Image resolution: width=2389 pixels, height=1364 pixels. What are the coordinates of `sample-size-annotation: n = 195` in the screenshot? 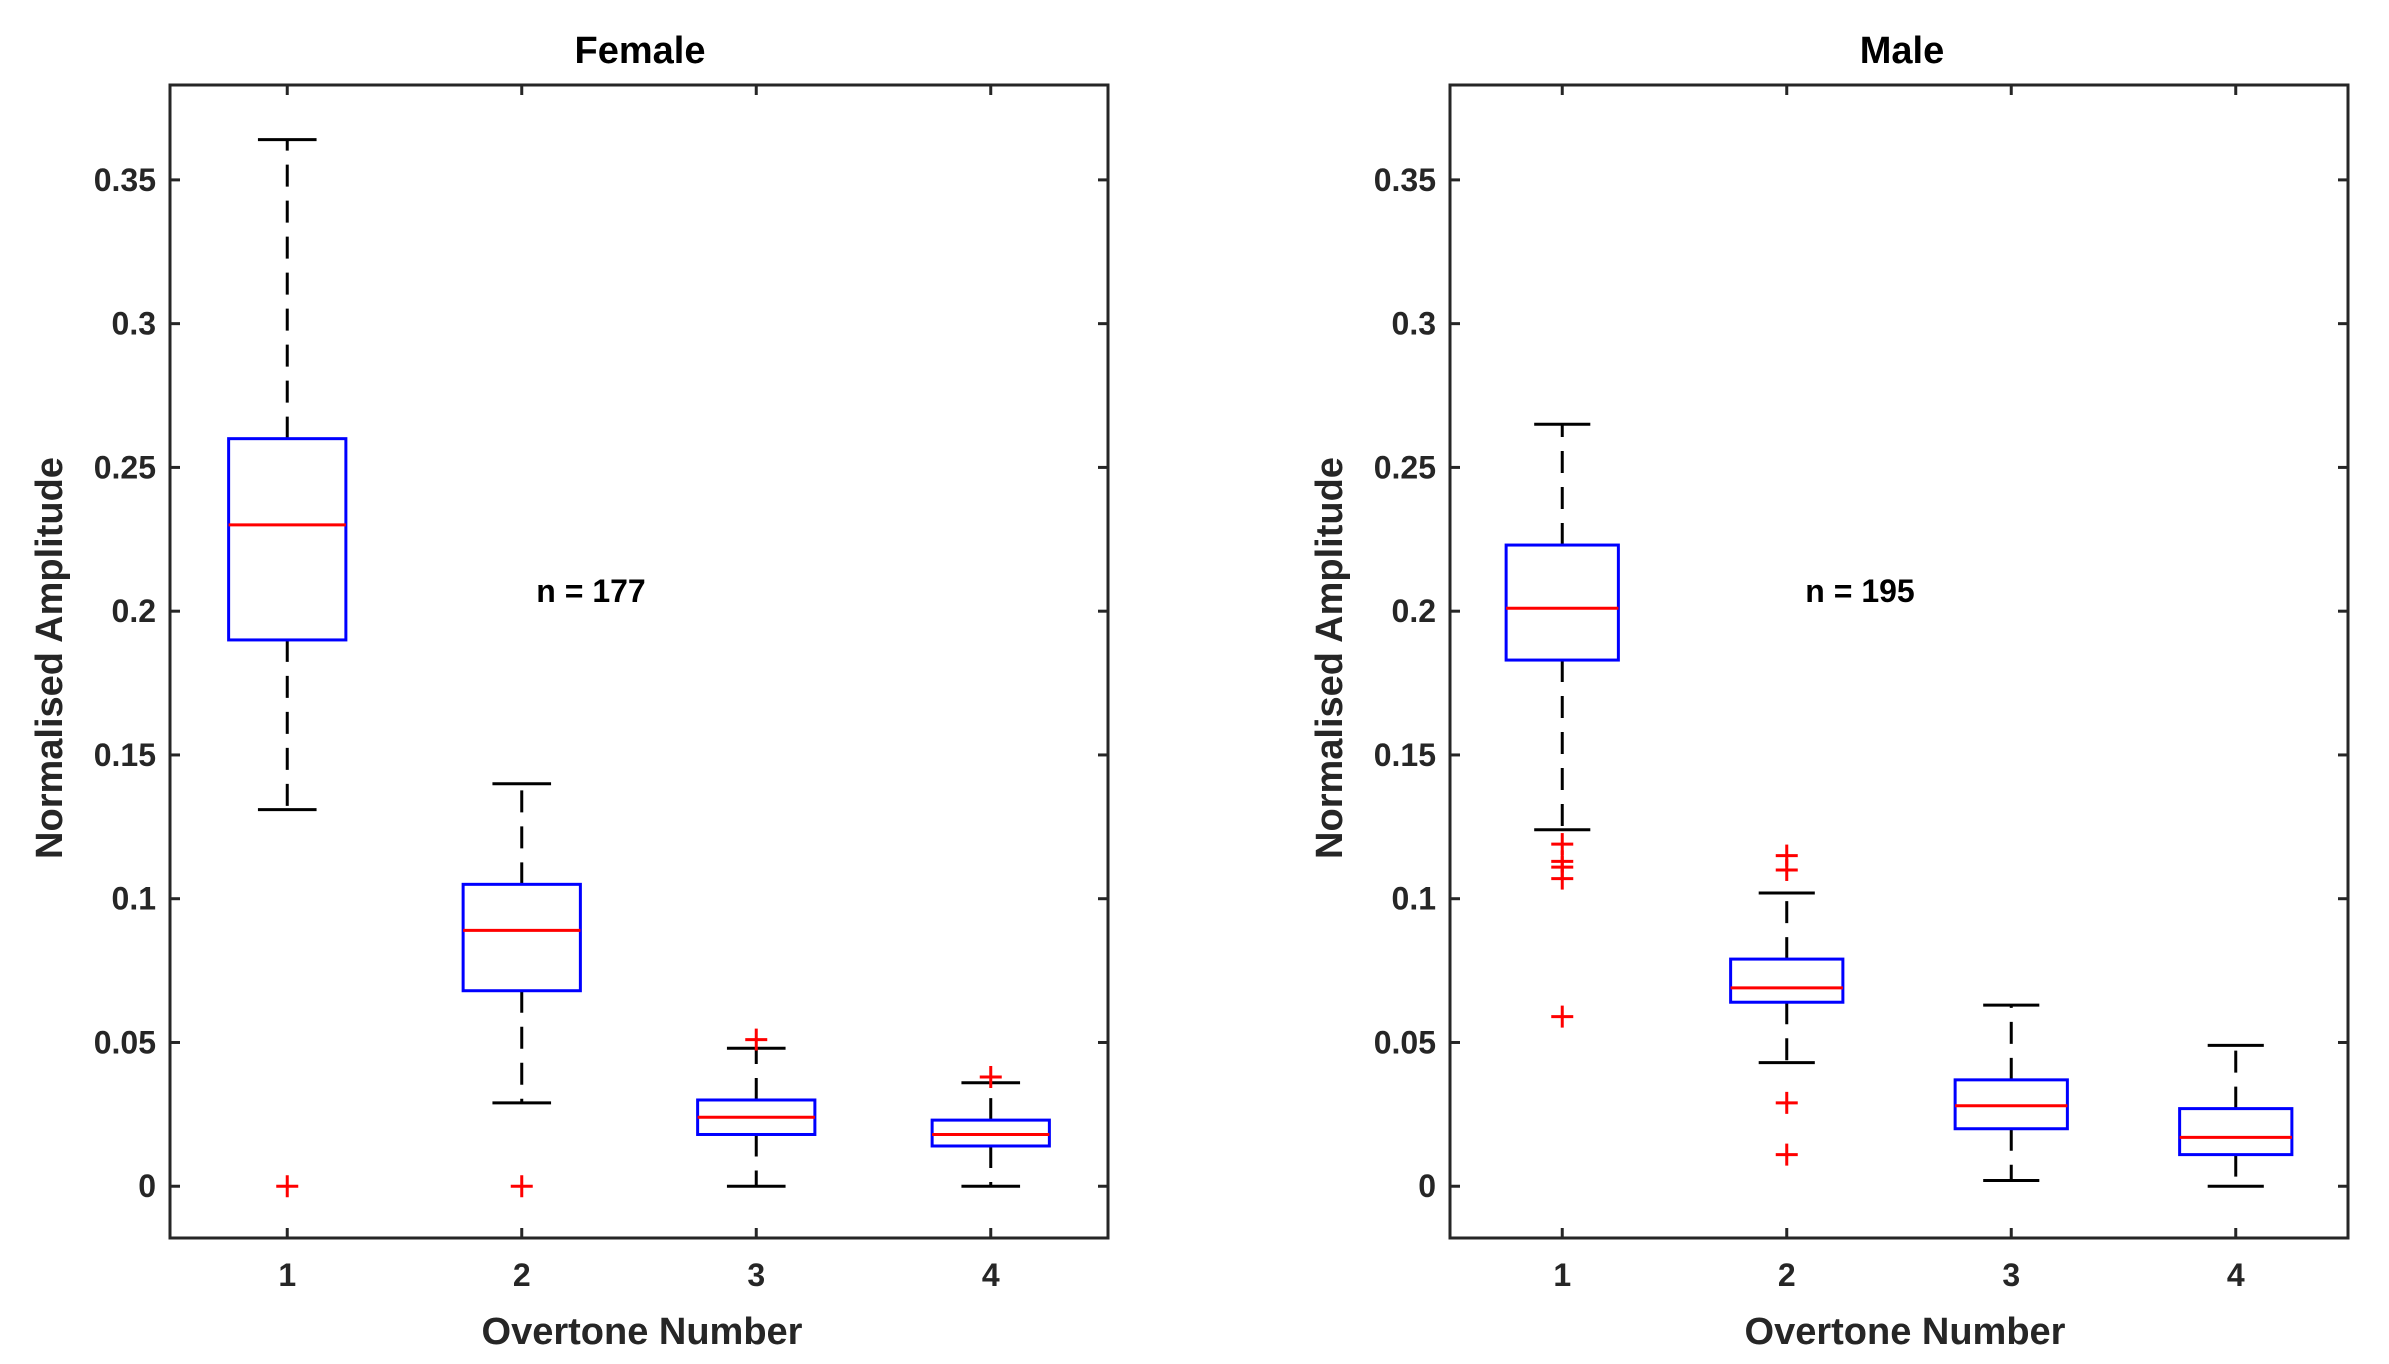 It's located at (1859, 591).